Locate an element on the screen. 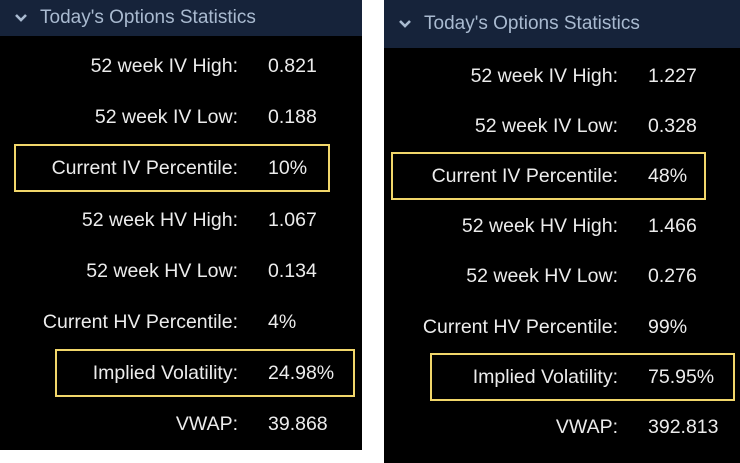 The height and width of the screenshot is (463, 740). stat-value: 48% is located at coordinates (668, 176).